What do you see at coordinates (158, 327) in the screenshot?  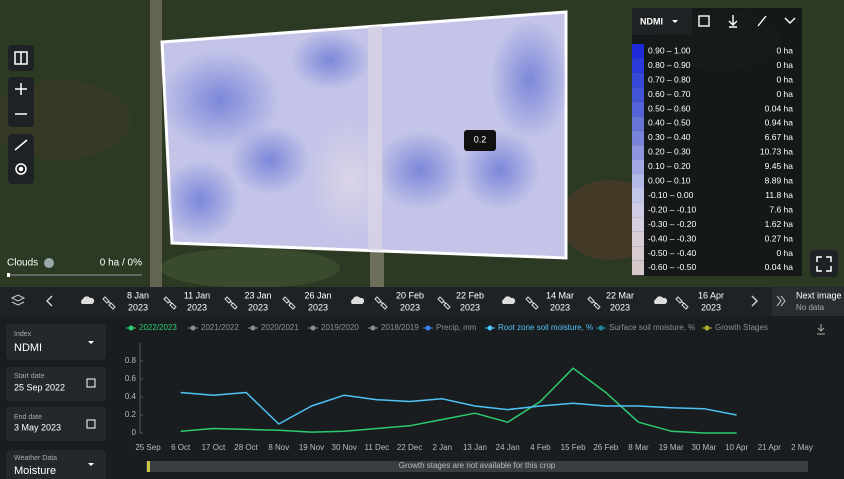 I see `legend-item: 2022/2023` at bounding box center [158, 327].